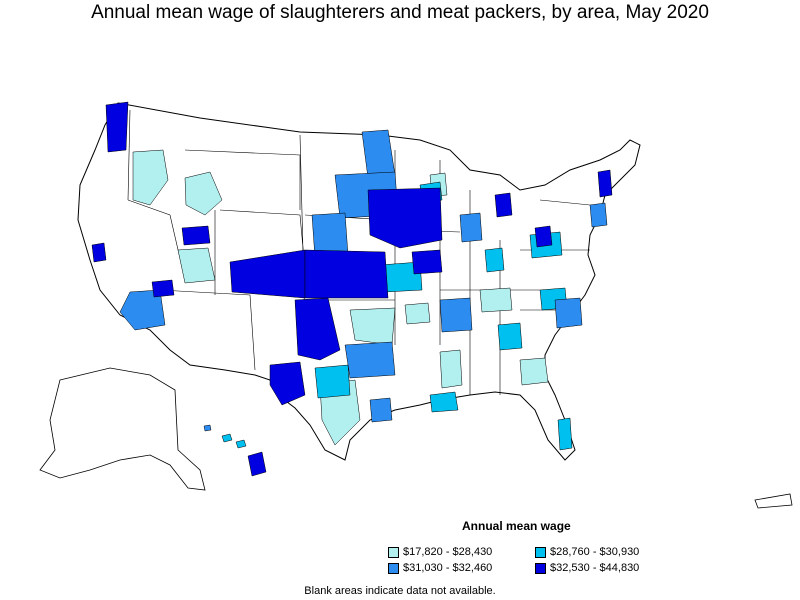 The width and height of the screenshot is (800, 600). I want to click on legend-swatch-tier1, so click(393, 552).